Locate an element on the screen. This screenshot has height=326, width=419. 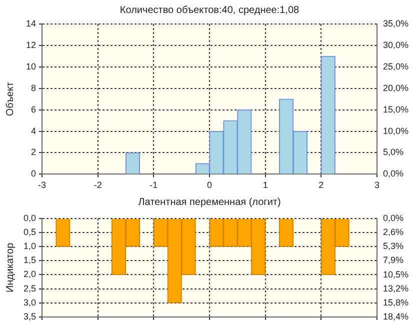
y-tick-label: 3,5 is located at coordinates (29, 316).